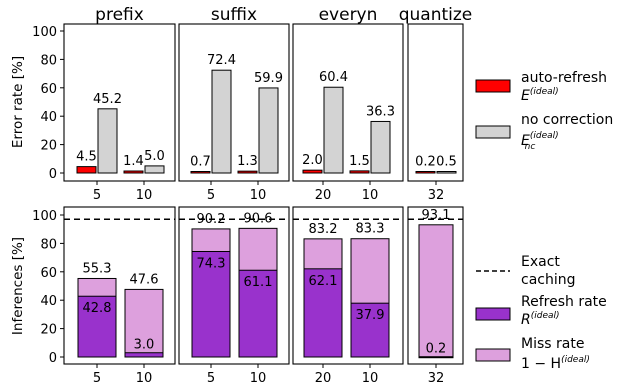  What do you see at coordinates (541, 364) in the screenshot?
I see `legend-miss-1H: 1 − H` at bounding box center [541, 364].